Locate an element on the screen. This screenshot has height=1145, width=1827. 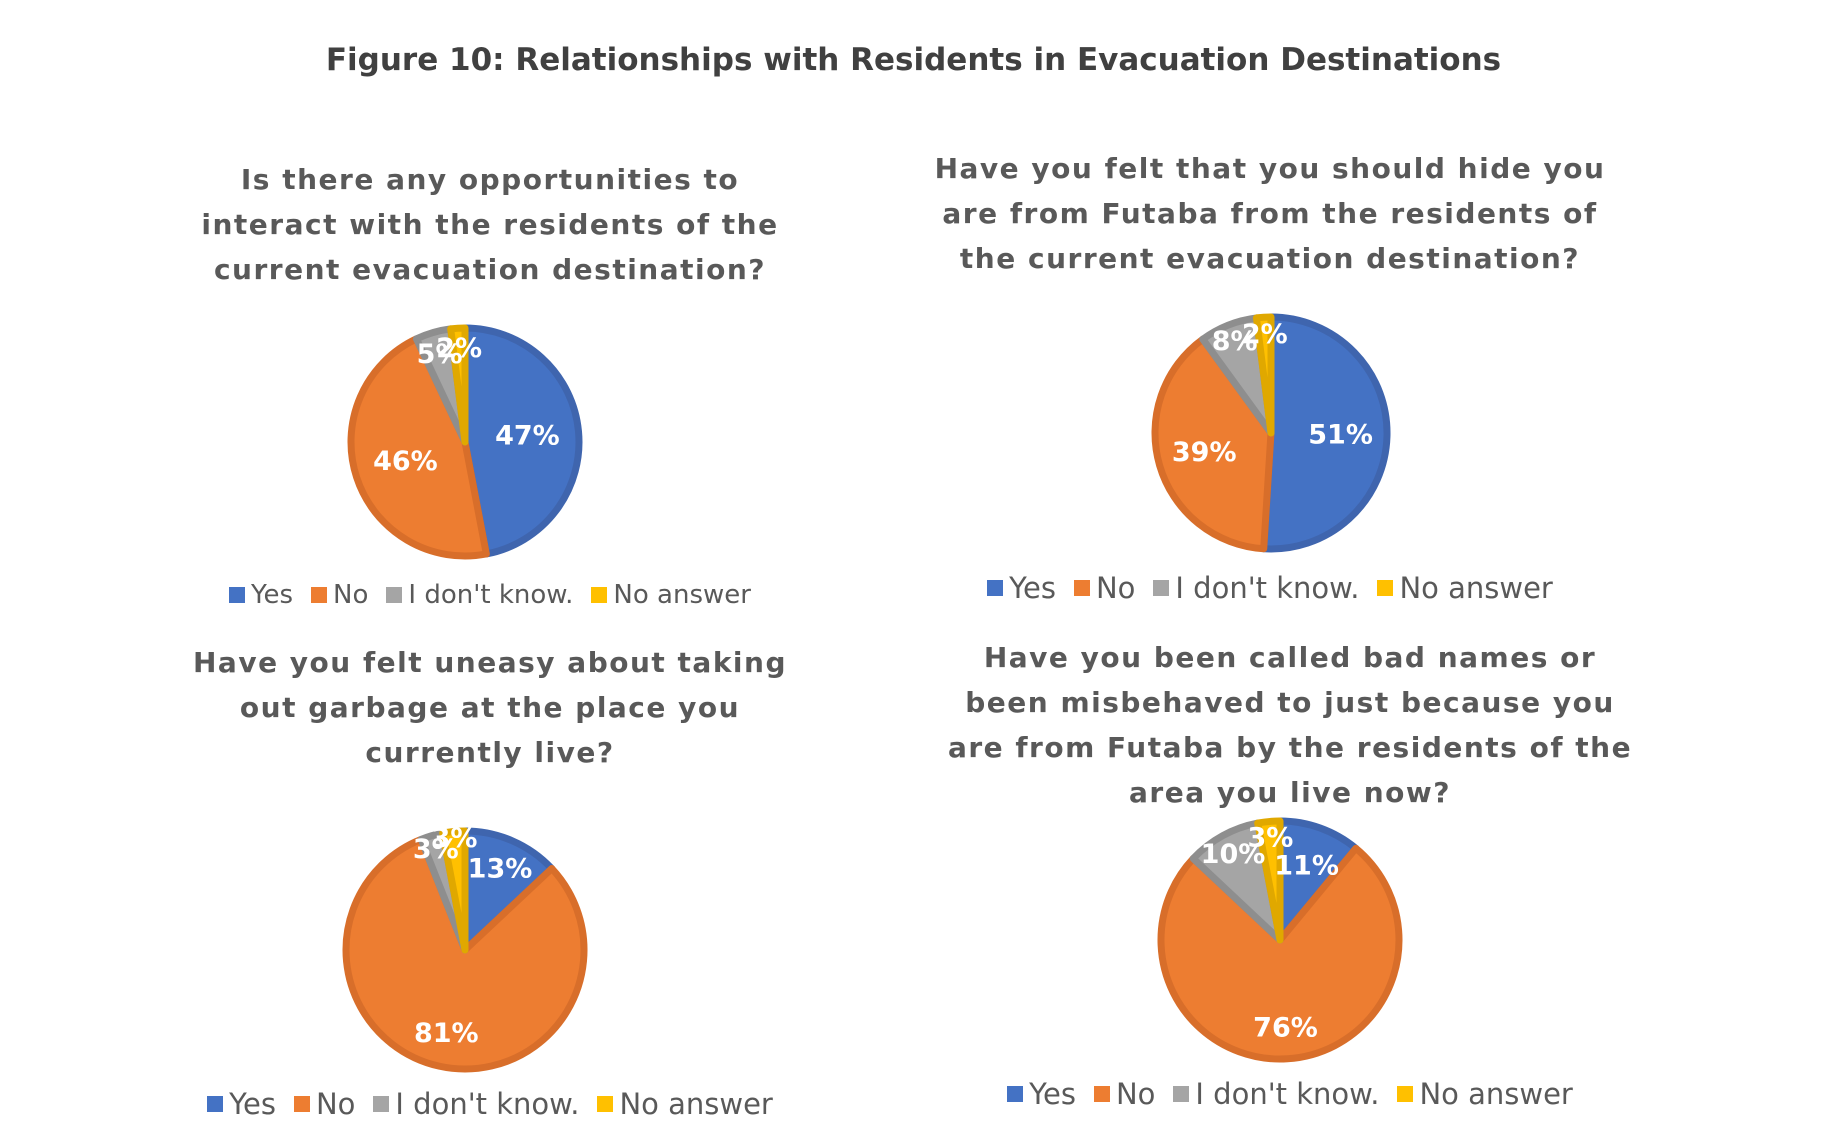
data-label-yes: 47% is located at coordinates (527, 436).